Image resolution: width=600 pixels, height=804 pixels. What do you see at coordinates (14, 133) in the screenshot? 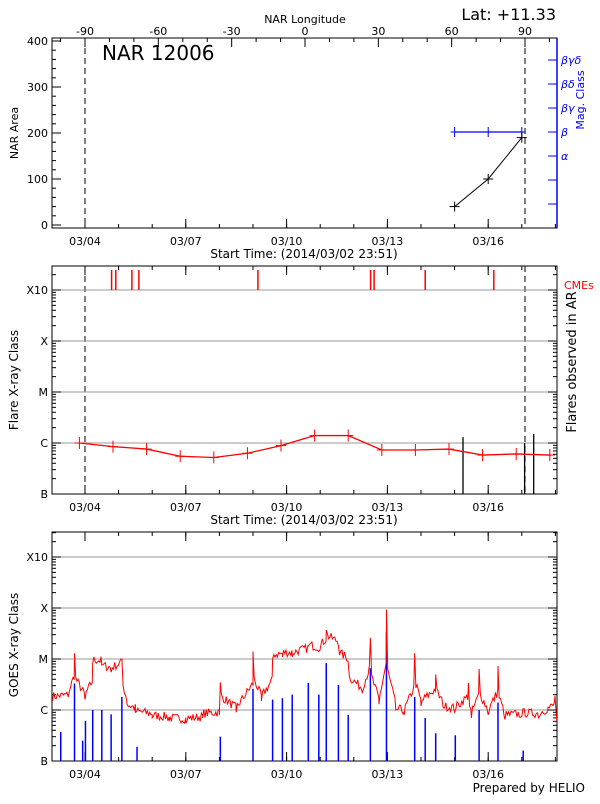
I see `panel1-ylabel: NAR Area` at bounding box center [14, 133].